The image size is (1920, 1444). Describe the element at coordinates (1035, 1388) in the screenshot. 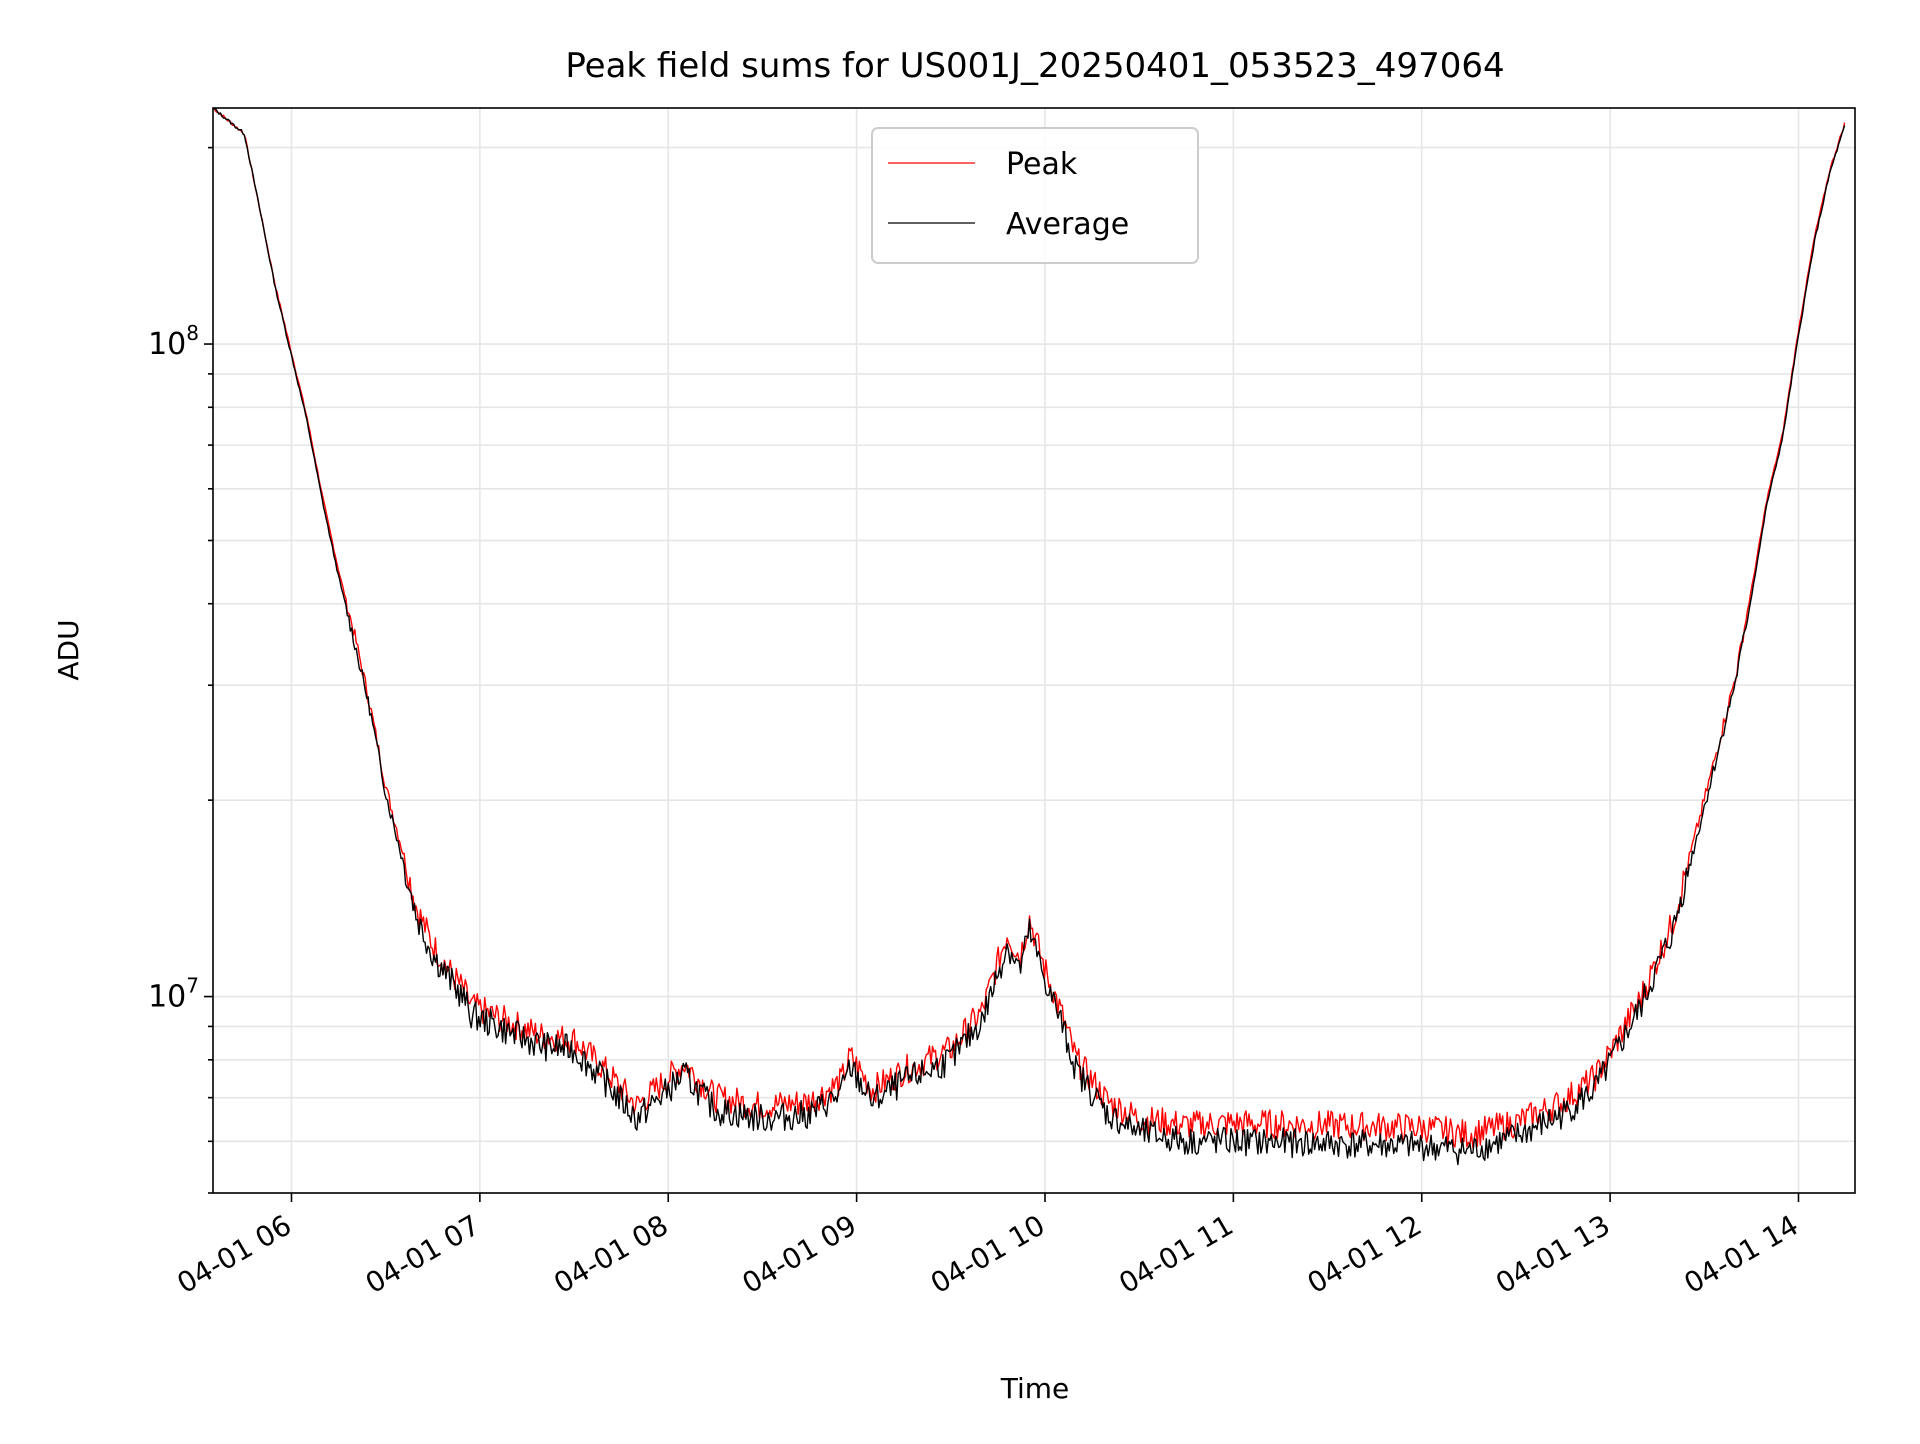

I see `x-axis-label: Time` at that location.